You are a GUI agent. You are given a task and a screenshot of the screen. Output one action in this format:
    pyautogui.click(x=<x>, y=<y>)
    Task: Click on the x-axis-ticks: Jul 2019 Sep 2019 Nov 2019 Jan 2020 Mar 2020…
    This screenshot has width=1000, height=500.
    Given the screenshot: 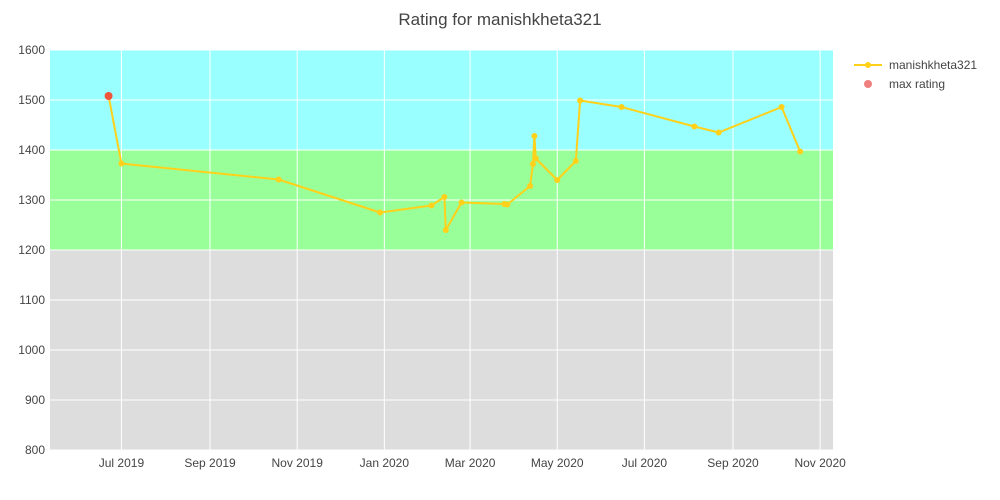 What is the action you would take?
    pyautogui.click(x=472, y=463)
    